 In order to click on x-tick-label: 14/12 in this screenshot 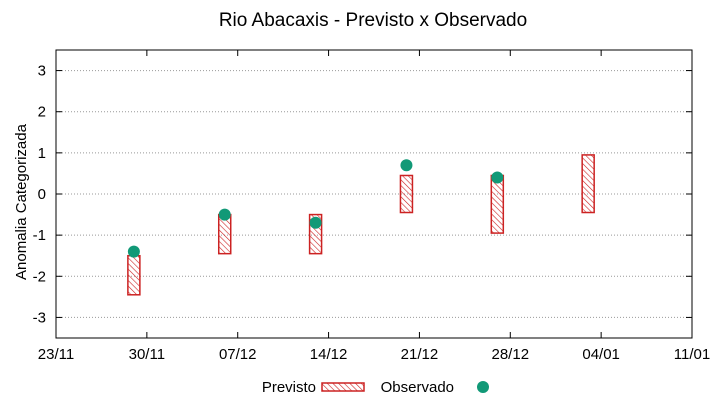, I will do `click(329, 354)`.